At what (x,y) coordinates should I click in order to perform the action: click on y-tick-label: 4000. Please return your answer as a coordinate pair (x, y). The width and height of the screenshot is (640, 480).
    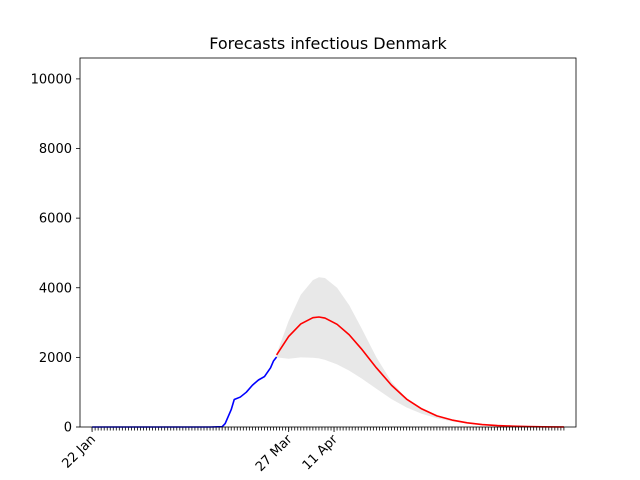
    Looking at the image, I should click on (55, 288).